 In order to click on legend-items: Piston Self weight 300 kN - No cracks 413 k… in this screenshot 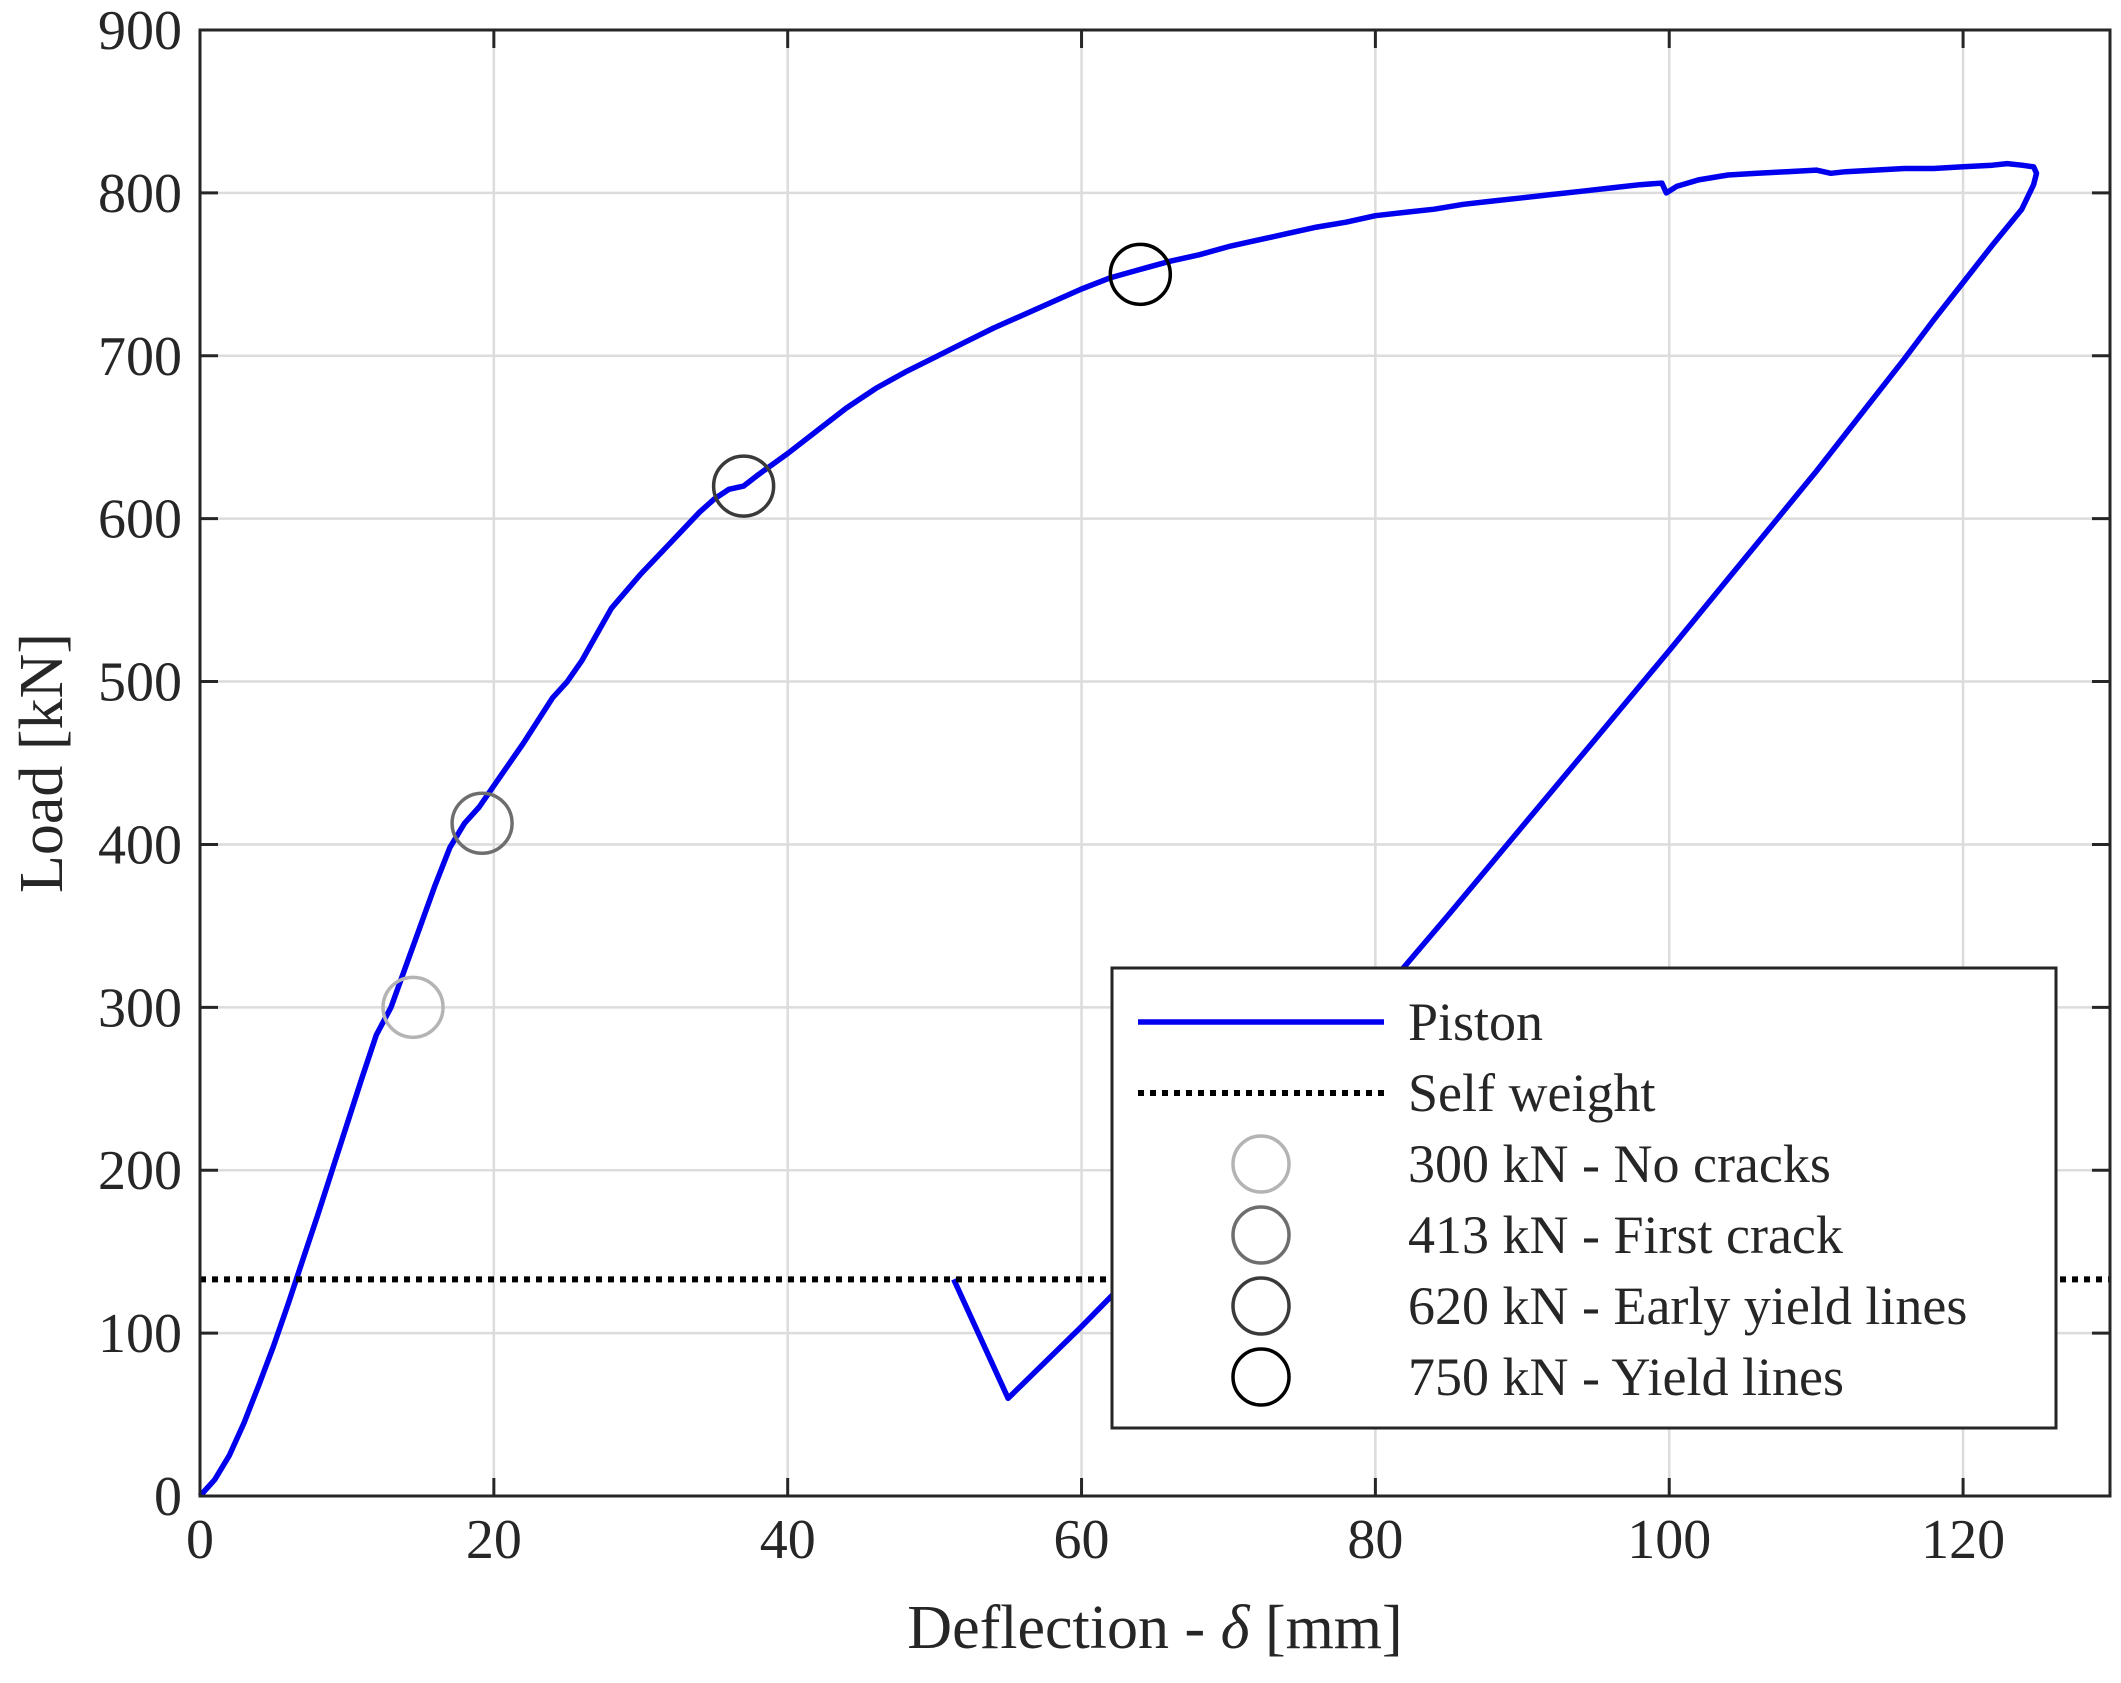, I will do `click(1552, 1199)`.